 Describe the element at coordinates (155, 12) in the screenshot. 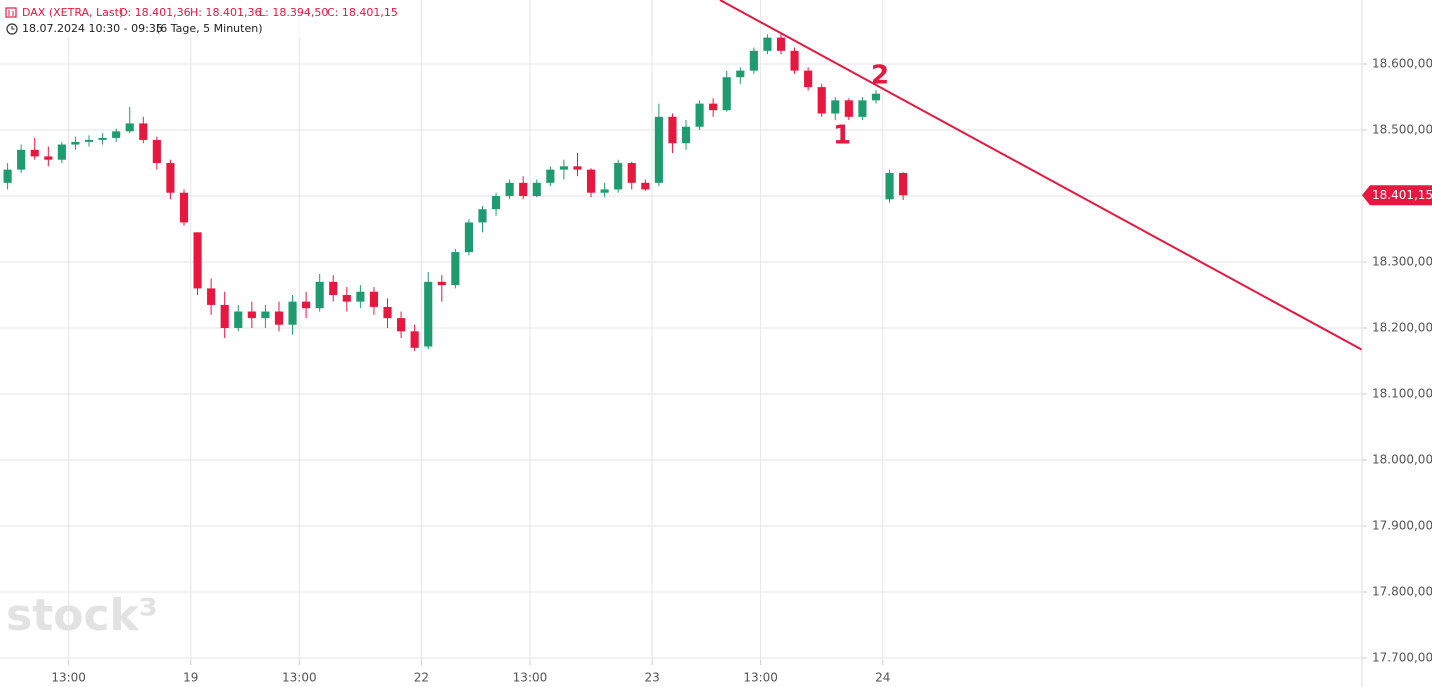

I see `header-open: O: 18.401,36` at that location.